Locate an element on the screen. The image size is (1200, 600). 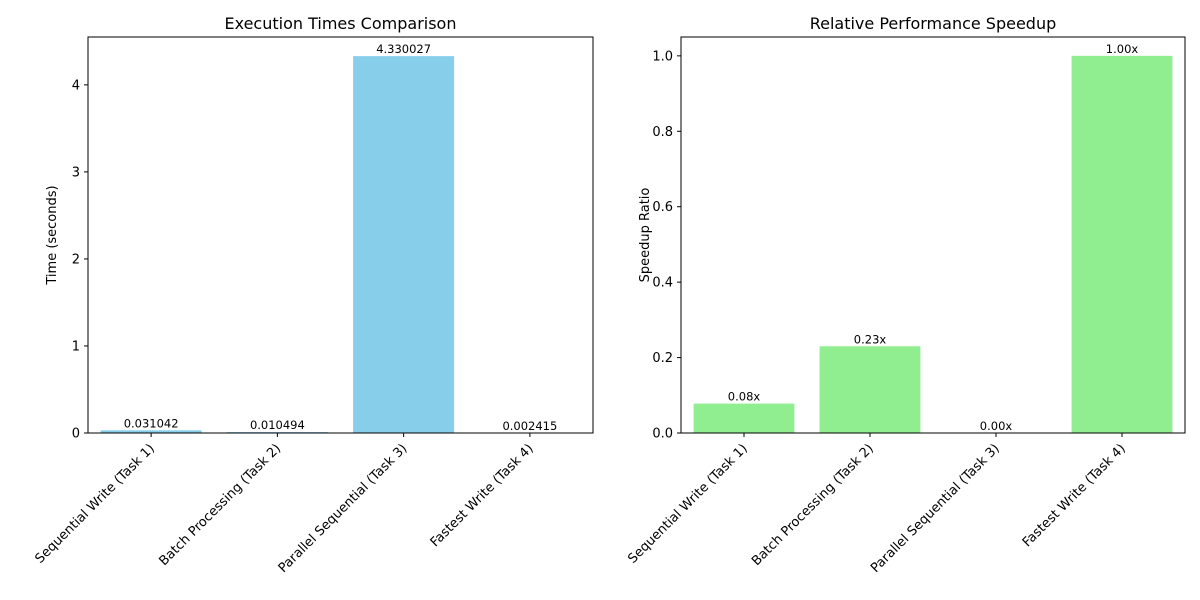
data-label-2: 0.23x is located at coordinates (870, 339).